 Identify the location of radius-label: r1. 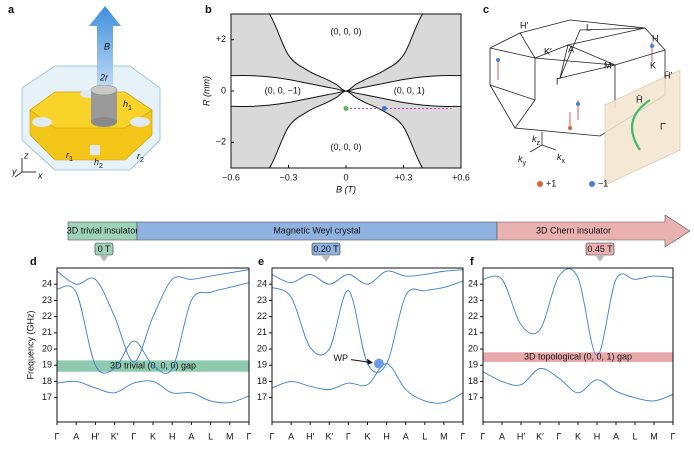
(69, 156).